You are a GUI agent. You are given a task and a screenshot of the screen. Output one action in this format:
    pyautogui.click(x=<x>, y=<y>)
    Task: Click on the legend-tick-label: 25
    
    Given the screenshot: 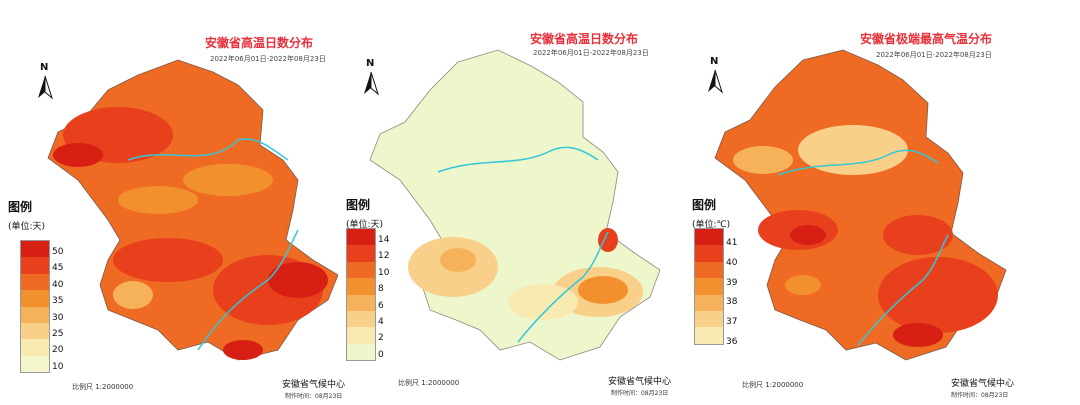 What is the action you would take?
    pyautogui.click(x=58, y=334)
    